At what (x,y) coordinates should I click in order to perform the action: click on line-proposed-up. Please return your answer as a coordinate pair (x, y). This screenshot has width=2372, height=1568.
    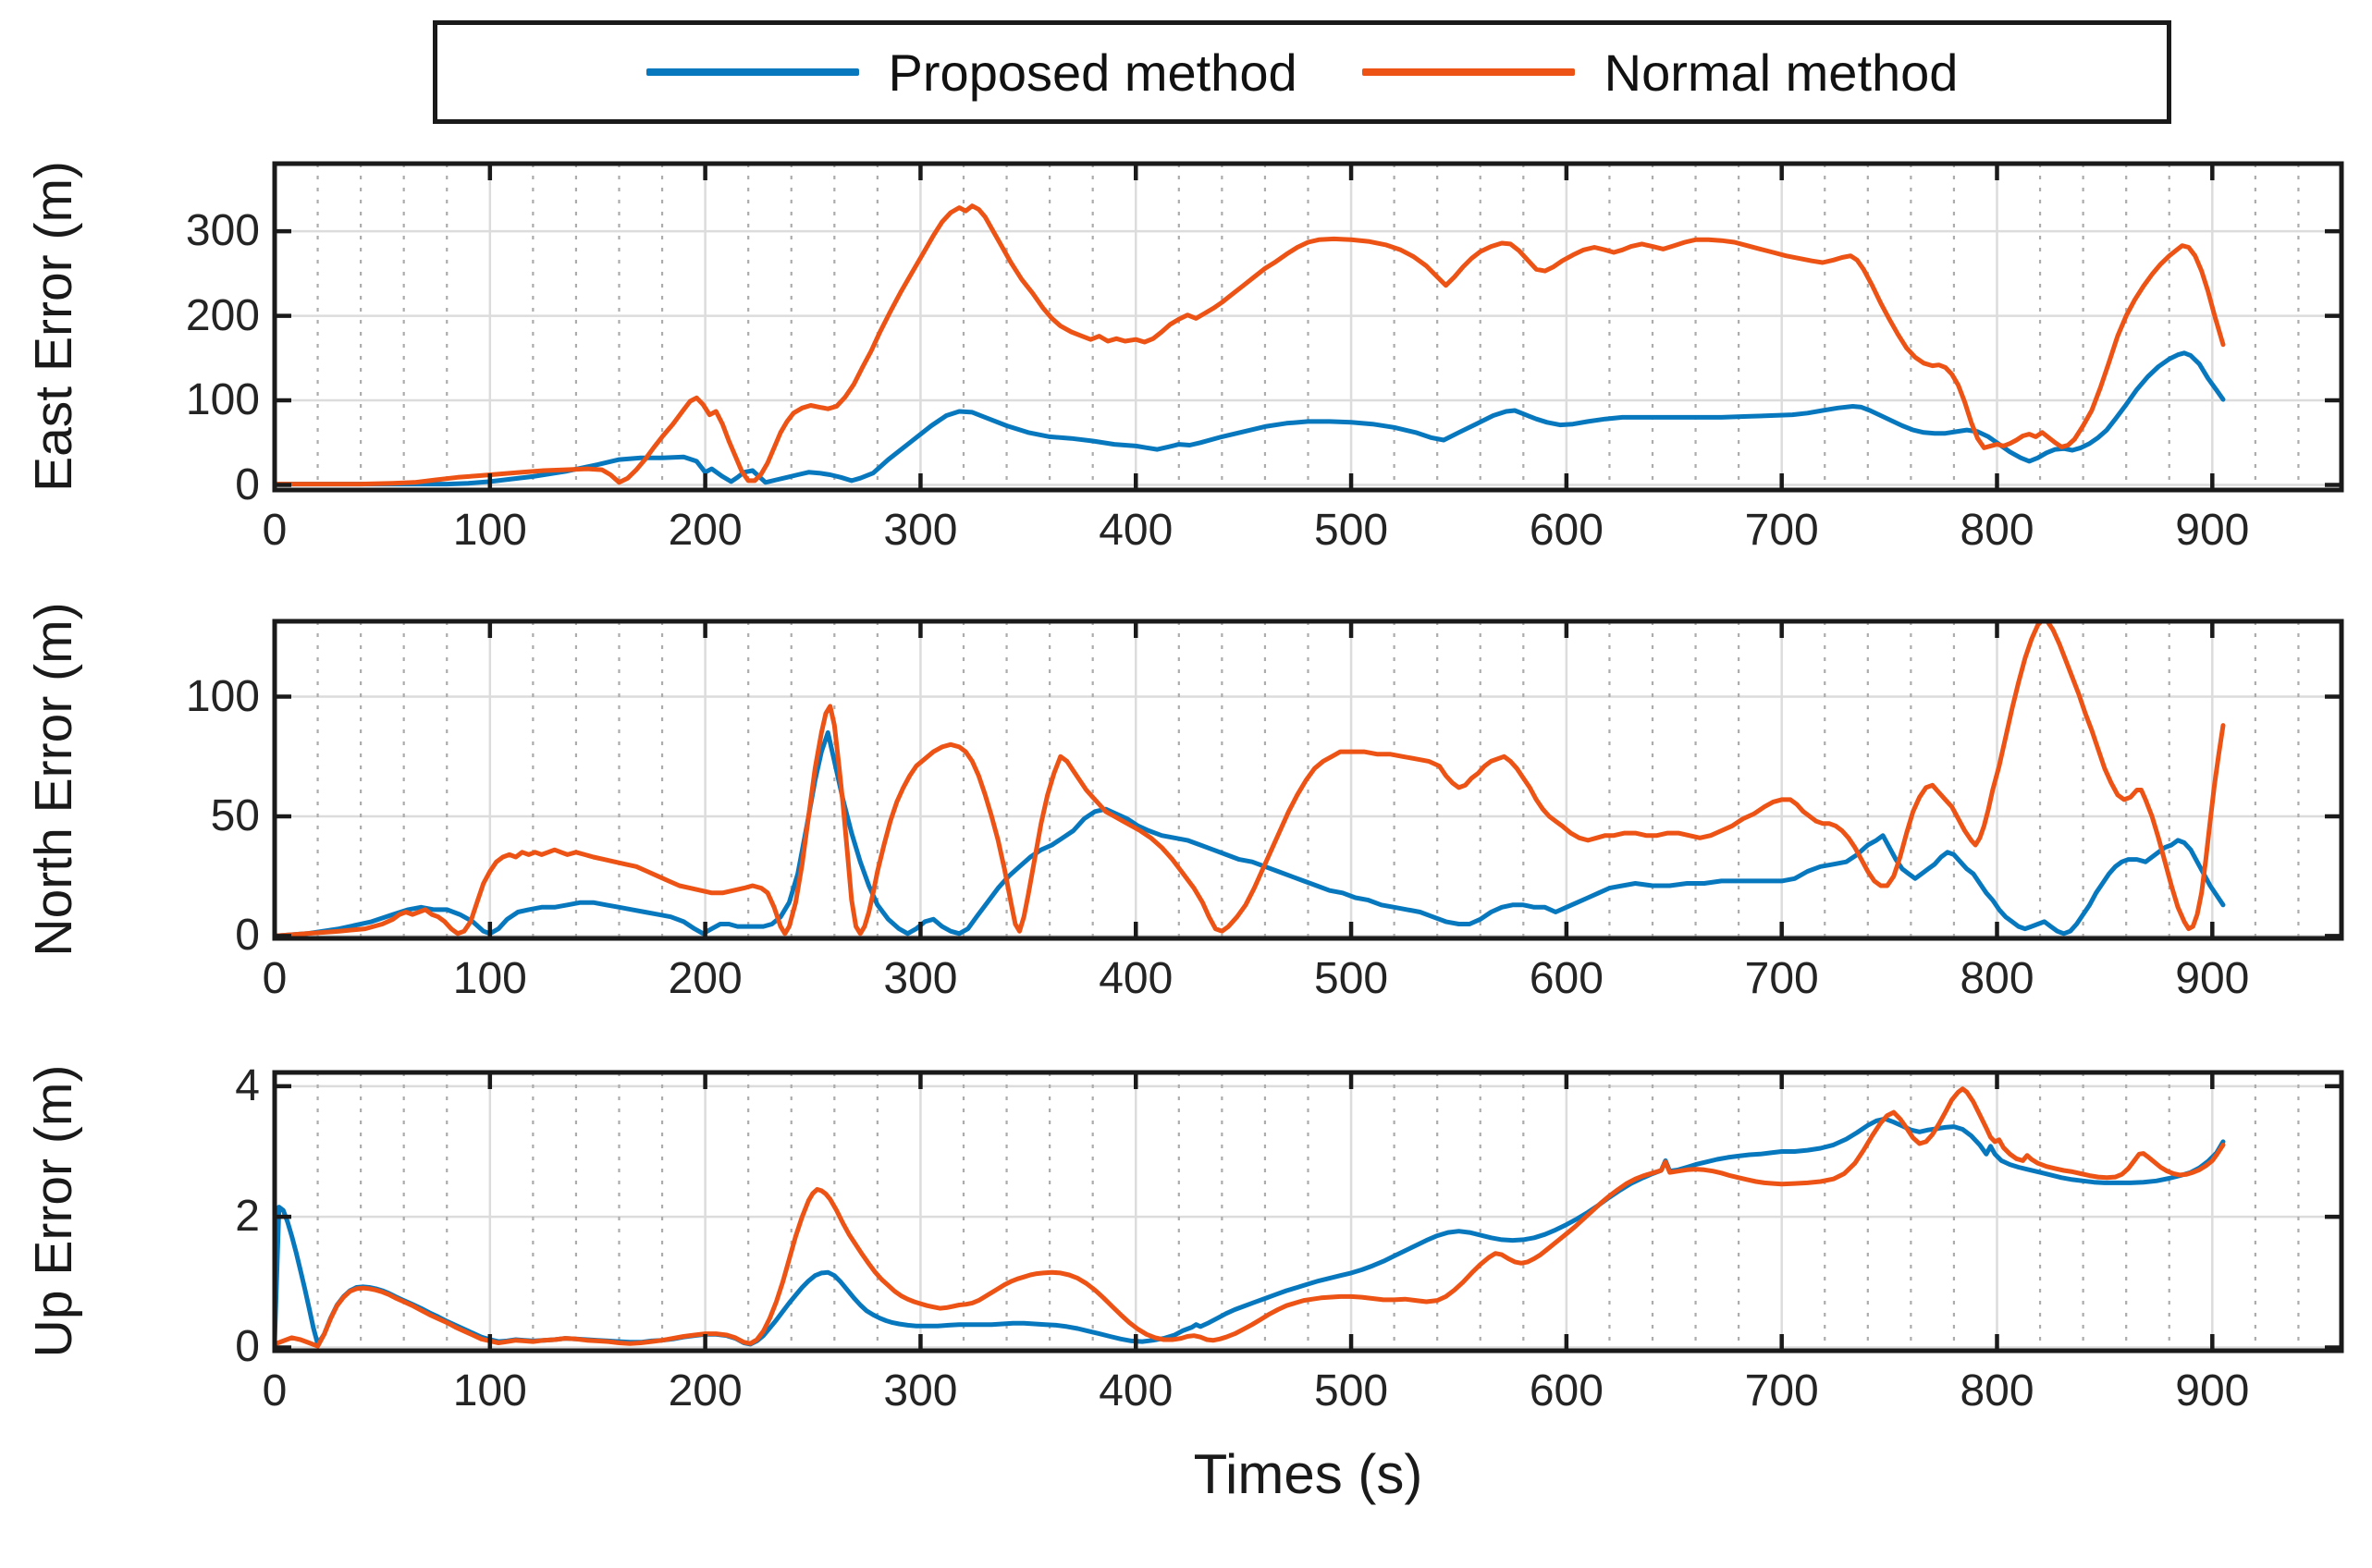
    Looking at the image, I should click on (1250, 1232).